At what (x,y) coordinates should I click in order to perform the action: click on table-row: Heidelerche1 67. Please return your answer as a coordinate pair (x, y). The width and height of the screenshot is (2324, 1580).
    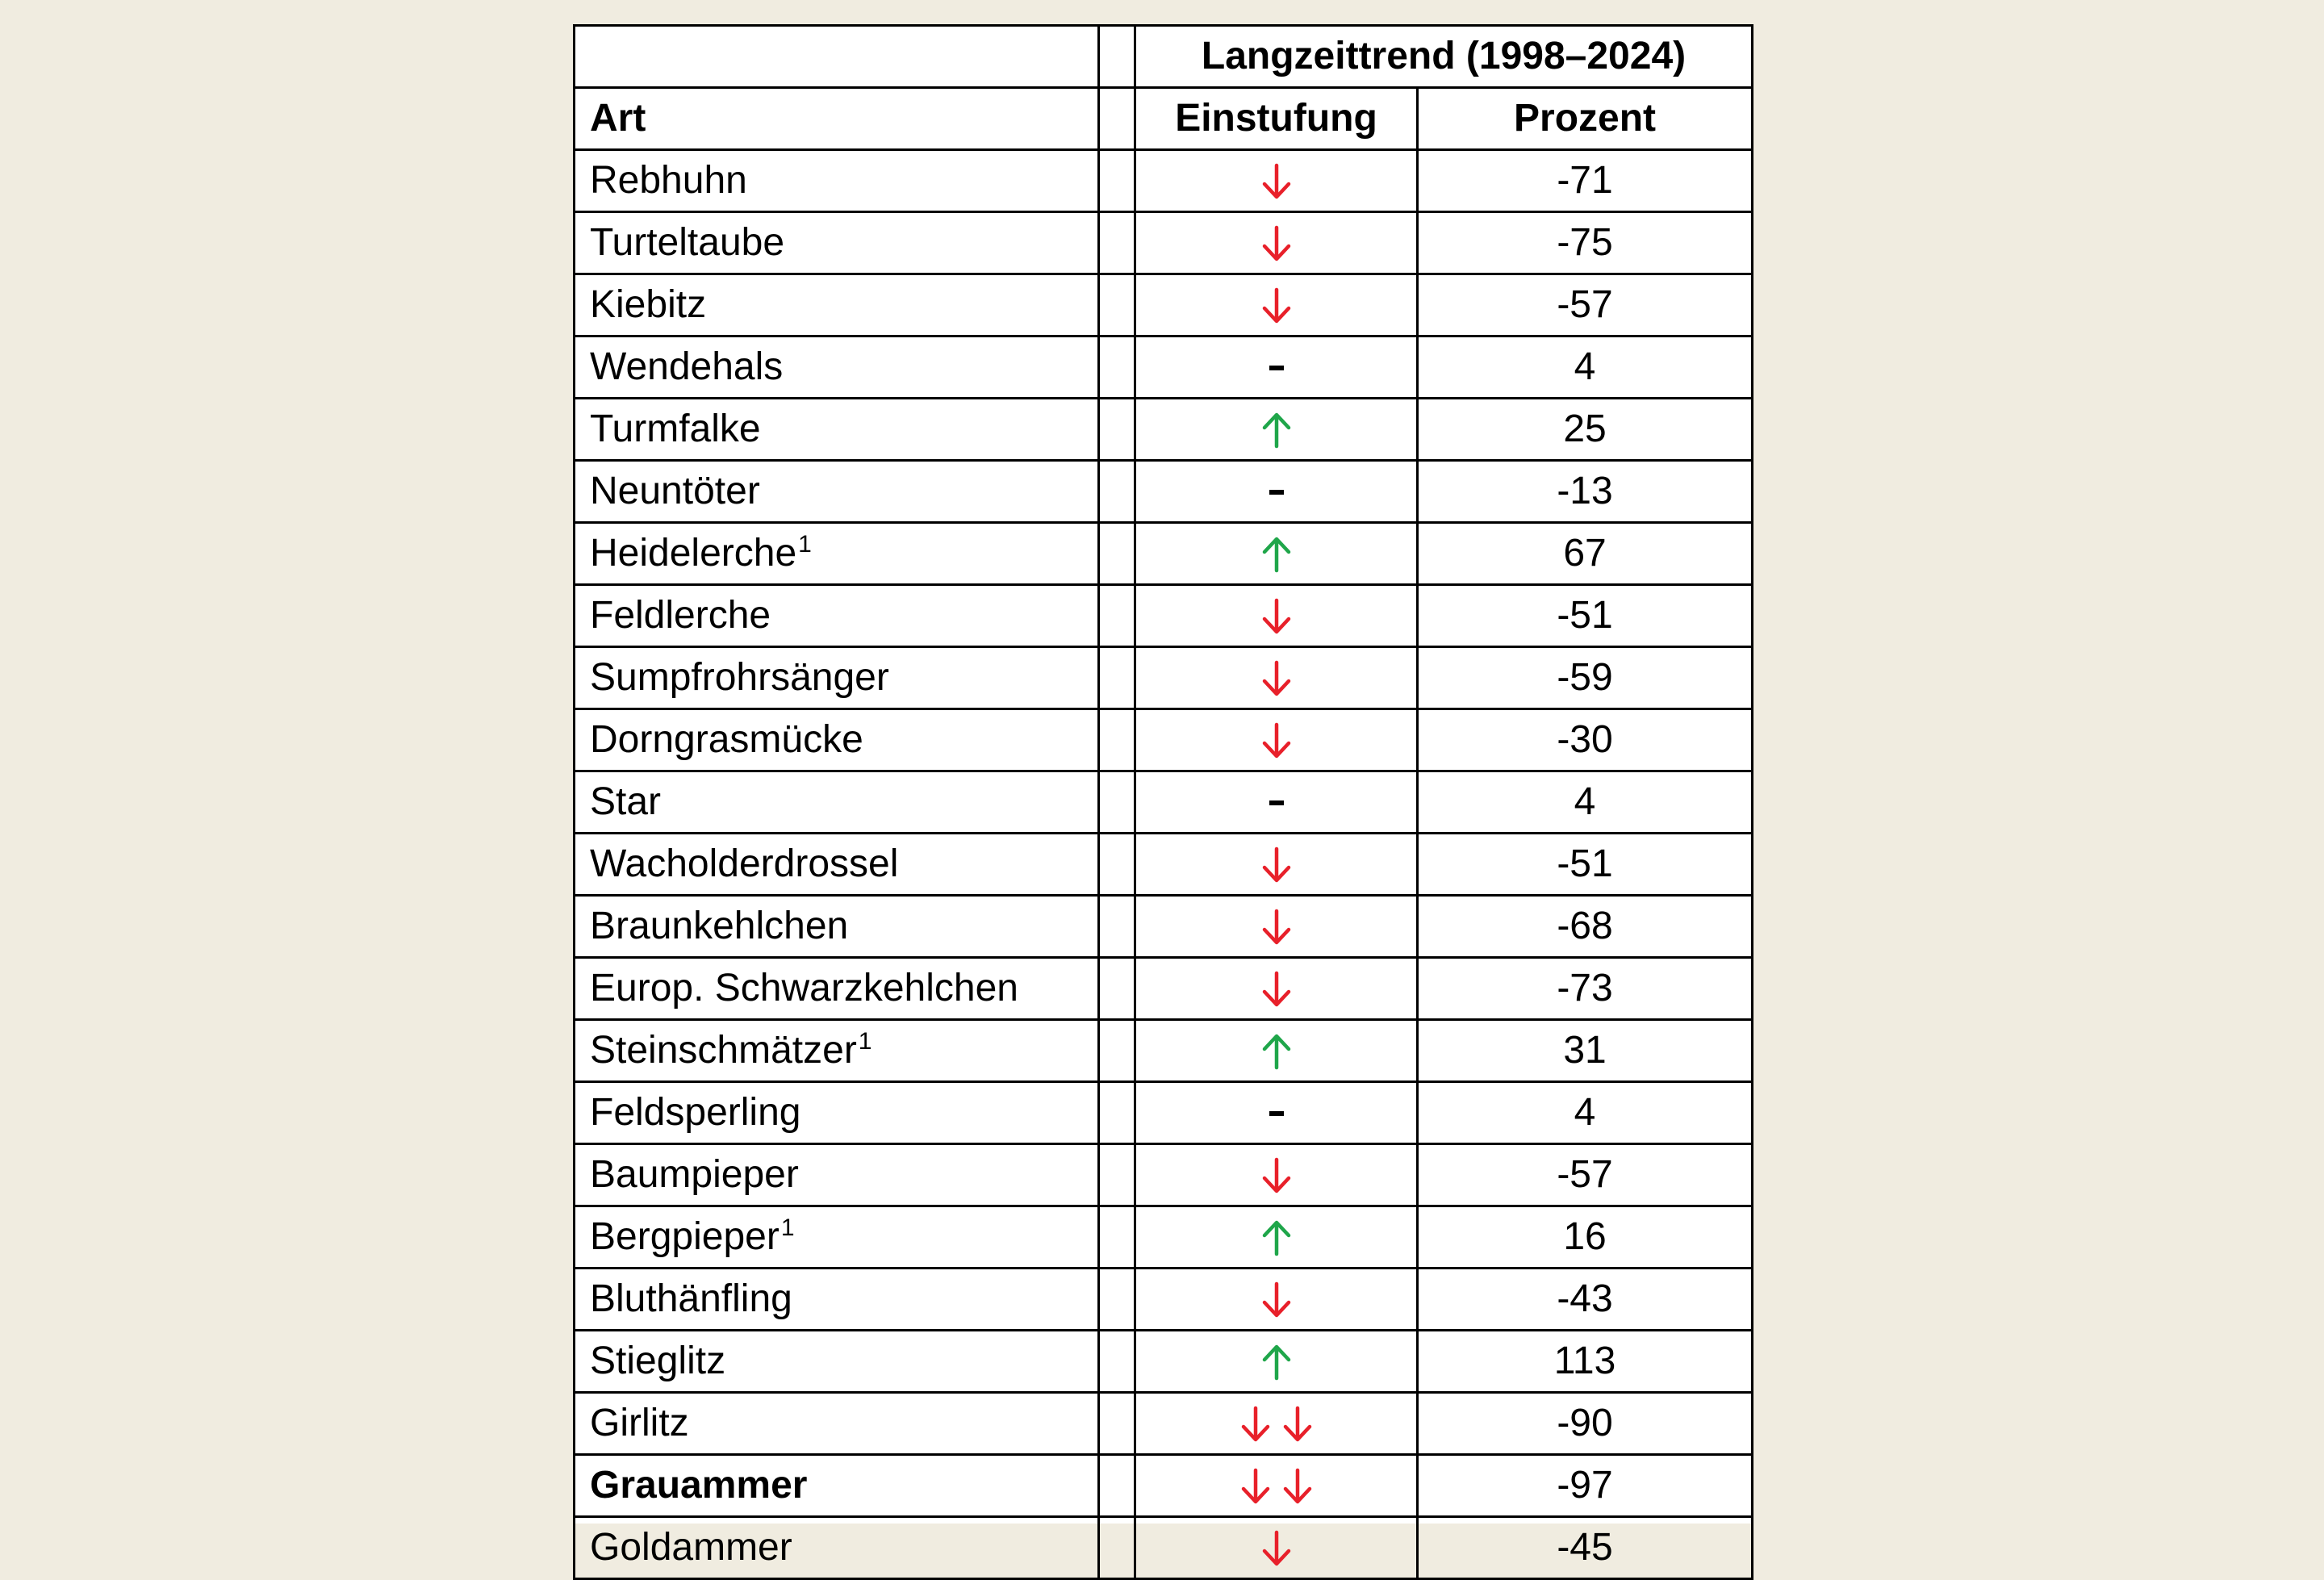
    Looking at the image, I should click on (1164, 553).